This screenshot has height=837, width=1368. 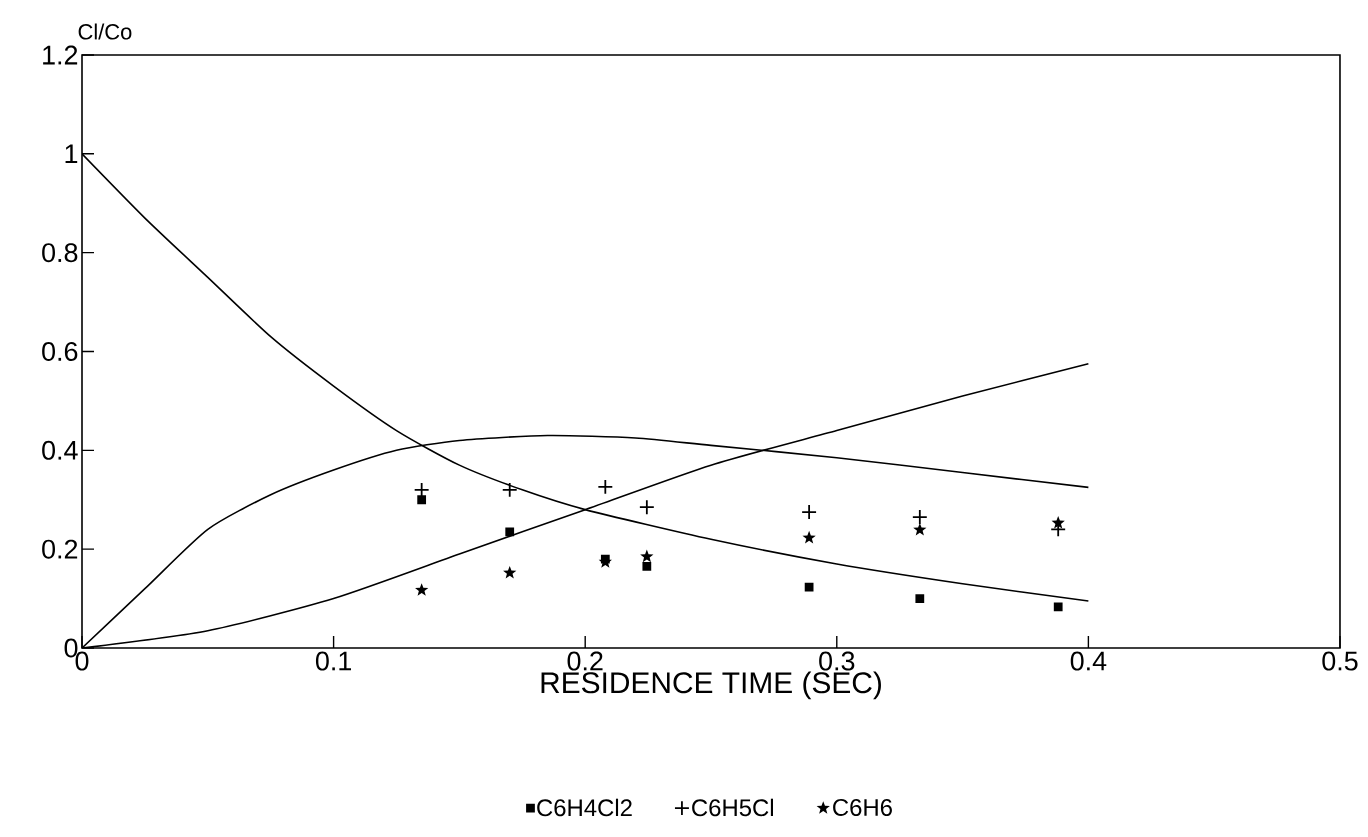 I want to click on x-tick-label: 0.5, so click(x=1340, y=661).